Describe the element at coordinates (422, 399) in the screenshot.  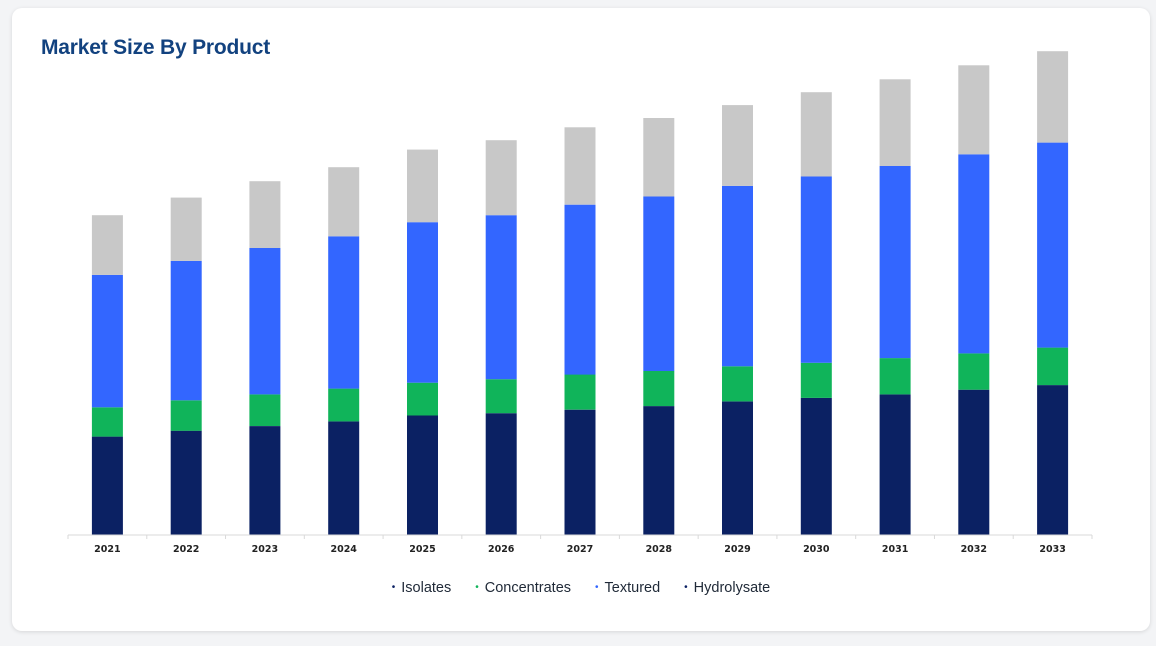
I see `bar-concentrates-2025` at that location.